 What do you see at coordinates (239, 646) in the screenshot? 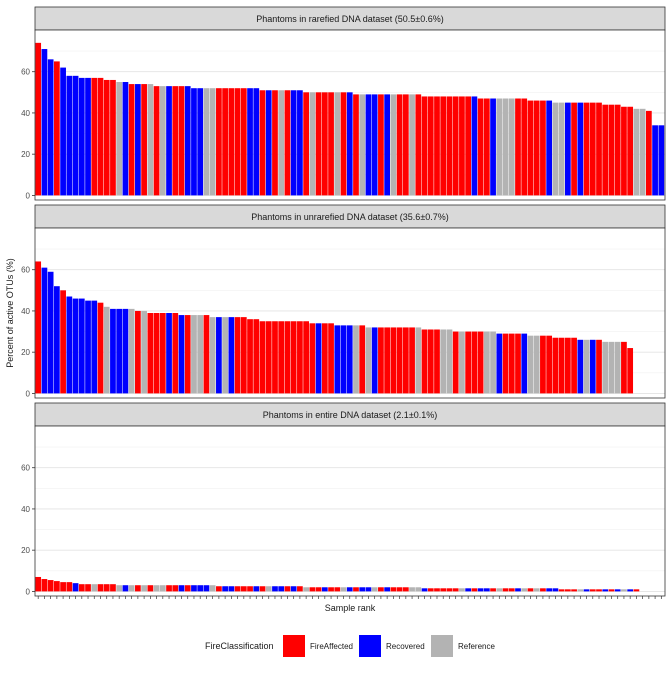
I see `legend-title: FireClassification` at bounding box center [239, 646].